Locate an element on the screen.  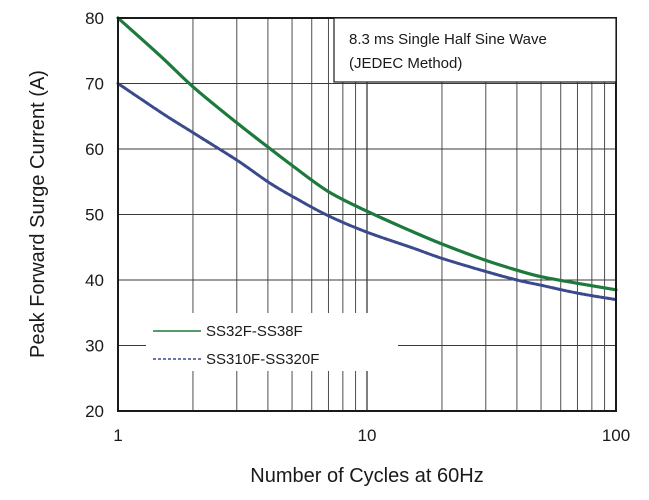
x-tick-label: 100 is located at coordinates (616, 435).